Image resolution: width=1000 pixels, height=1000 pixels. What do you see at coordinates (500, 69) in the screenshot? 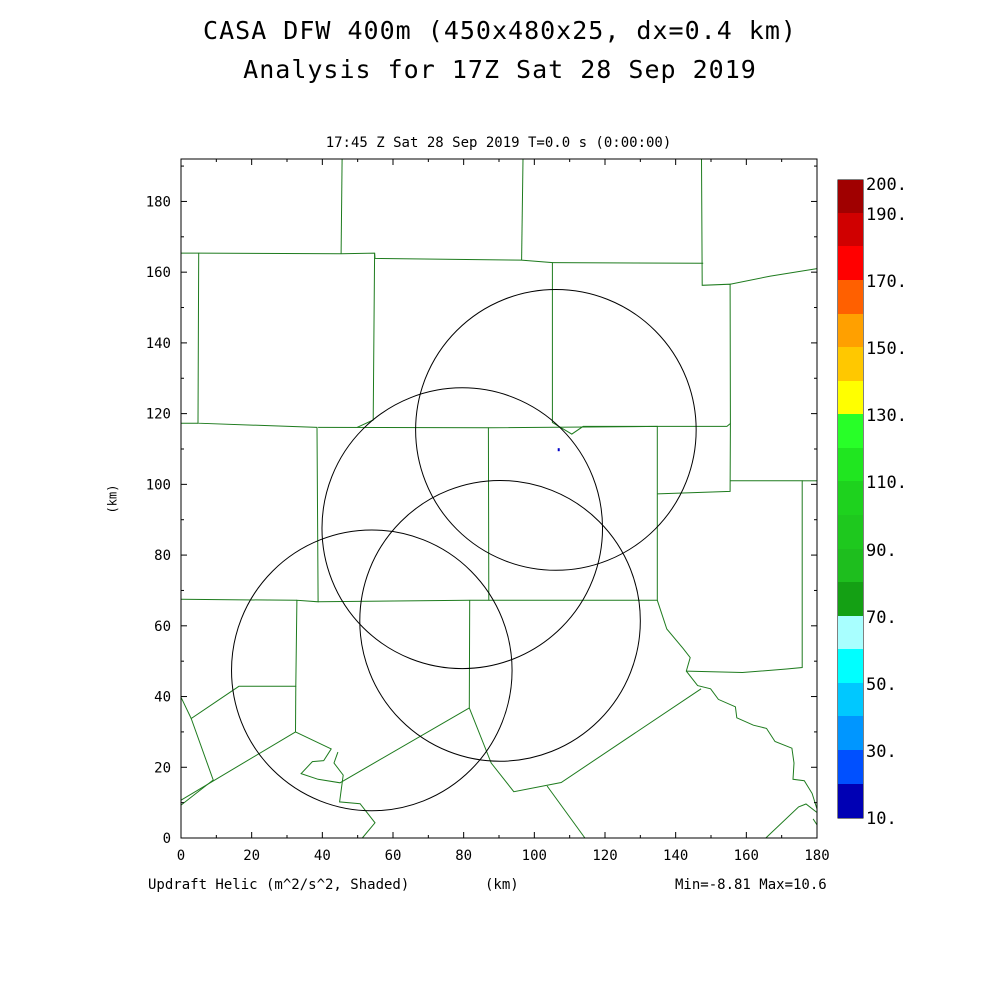
I see `figure-title-line2: Analysis for 17Z Sat 28 Sep 2019` at bounding box center [500, 69].